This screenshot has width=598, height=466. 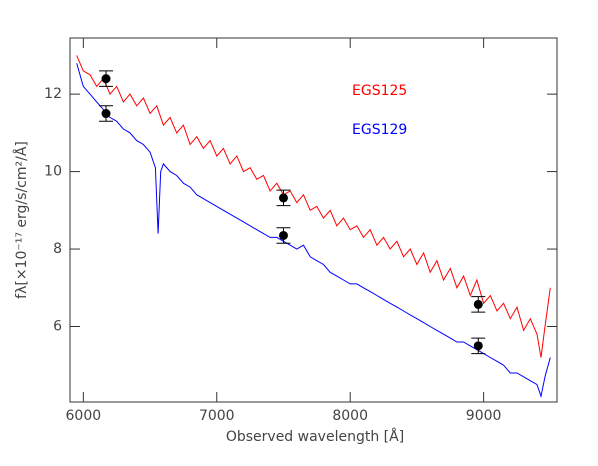 I want to click on y-tick-label: 6, so click(x=57, y=326).